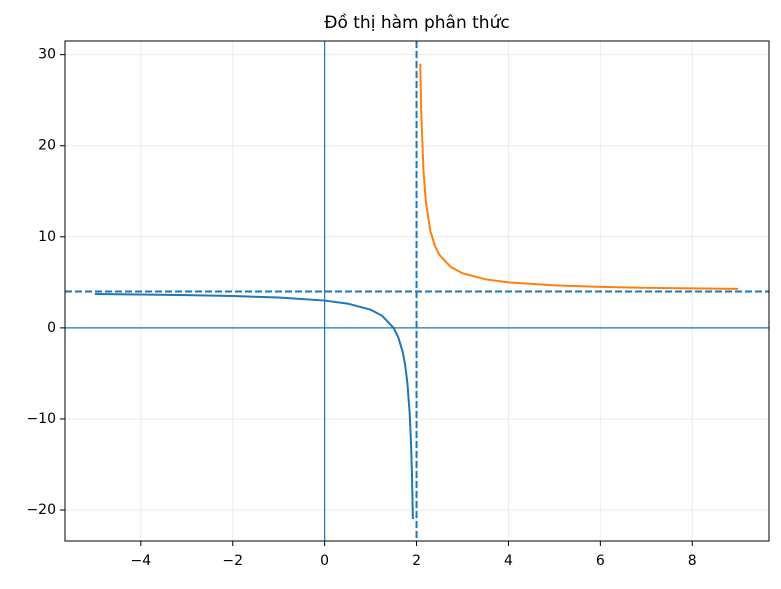 The image size is (781, 589). I want to click on y-tick-label: −20, so click(41, 510).